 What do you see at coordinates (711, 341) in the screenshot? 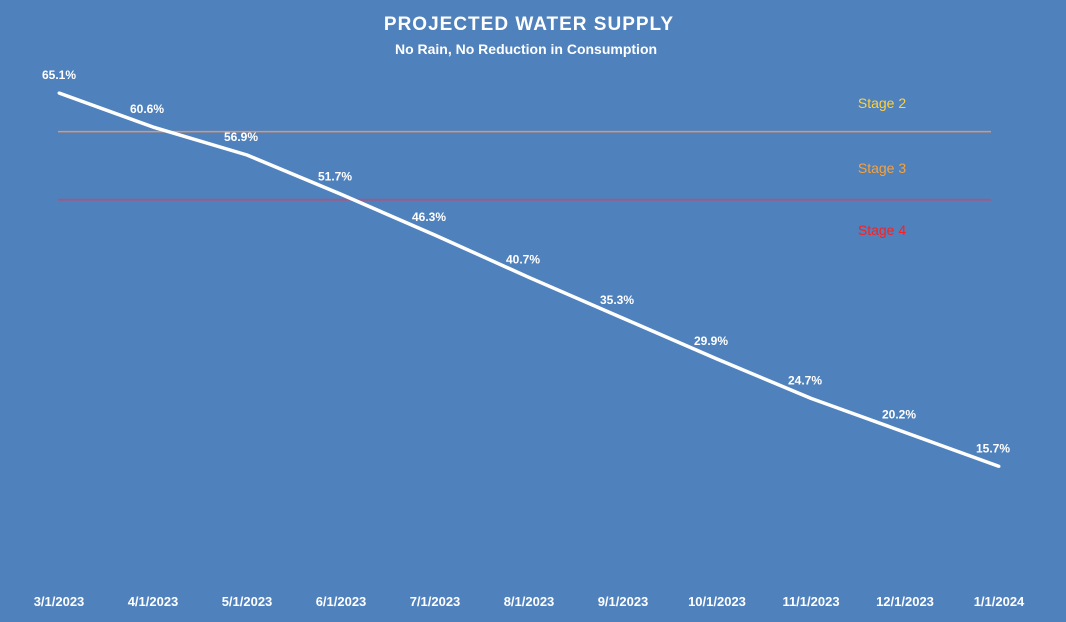
I see `data-label: 29.9%` at bounding box center [711, 341].